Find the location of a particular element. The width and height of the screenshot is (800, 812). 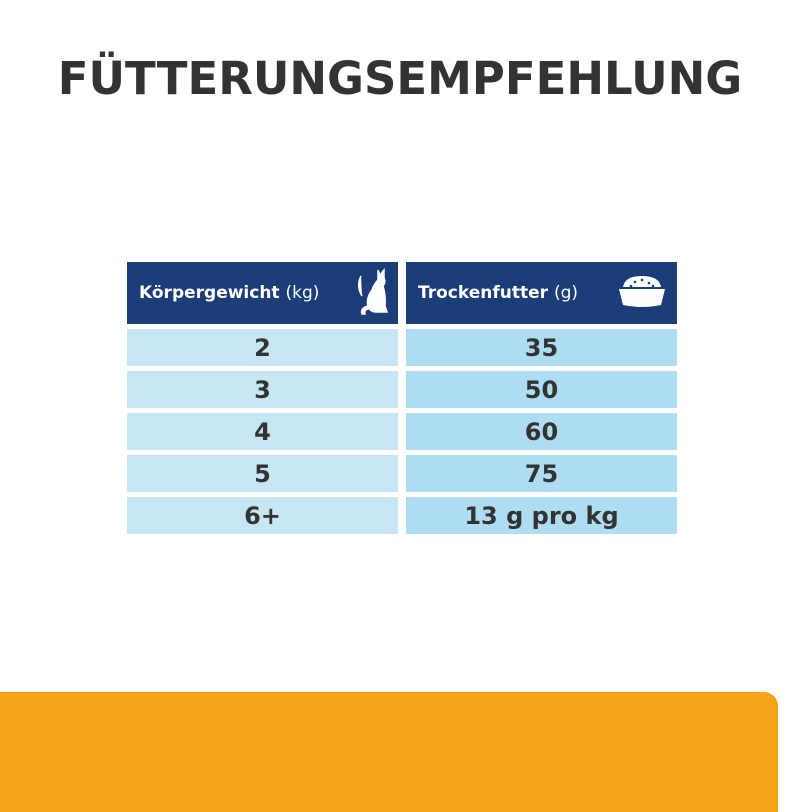

food-cell: 60 is located at coordinates (541, 431).